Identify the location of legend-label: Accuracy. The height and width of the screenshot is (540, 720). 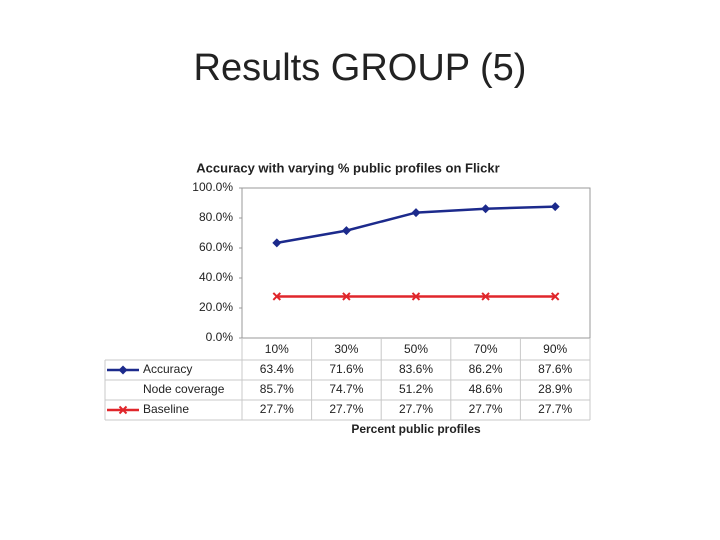
(167, 369).